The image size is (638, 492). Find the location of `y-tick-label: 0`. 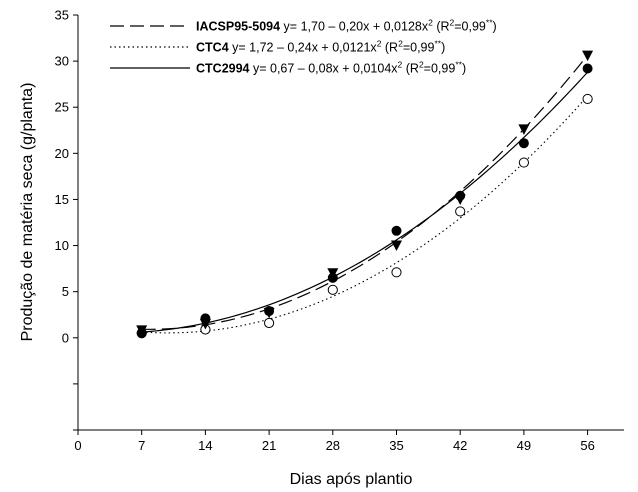

y-tick-label: 0 is located at coordinates (65, 337).